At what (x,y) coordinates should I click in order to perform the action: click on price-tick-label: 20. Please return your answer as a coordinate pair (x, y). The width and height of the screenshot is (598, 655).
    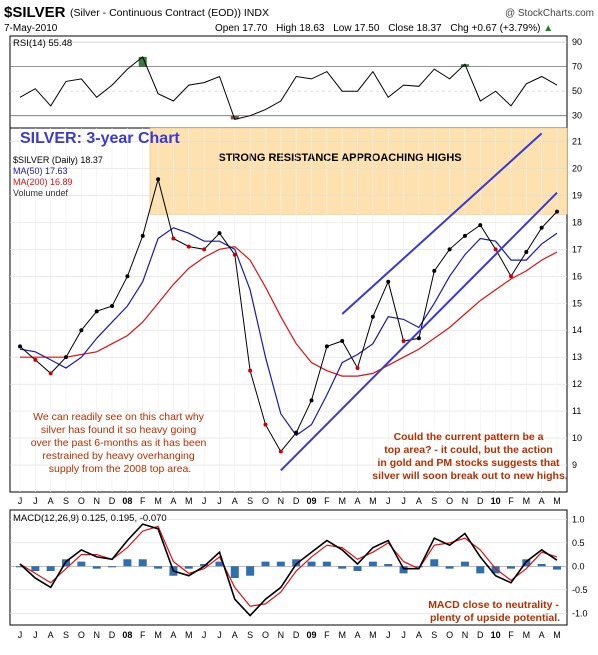
    Looking at the image, I should click on (577, 168).